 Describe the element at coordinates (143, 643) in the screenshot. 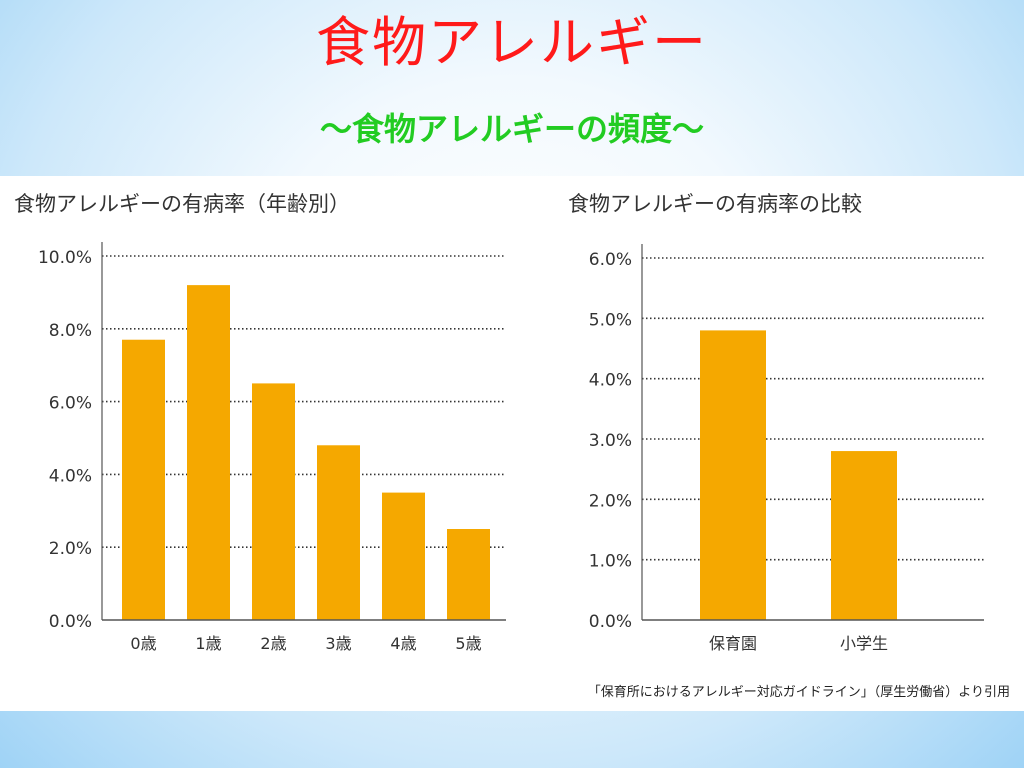

I see `x-tick-label: 0歳` at that location.